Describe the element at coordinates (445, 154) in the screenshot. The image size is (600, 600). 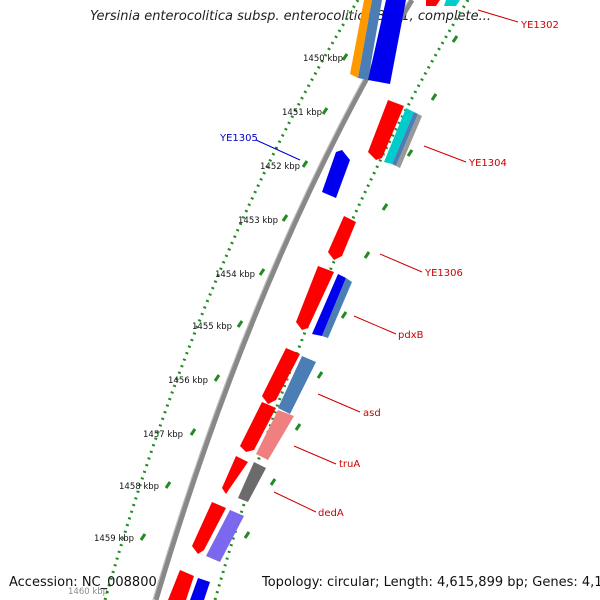
I see `leader-YE1304` at that location.